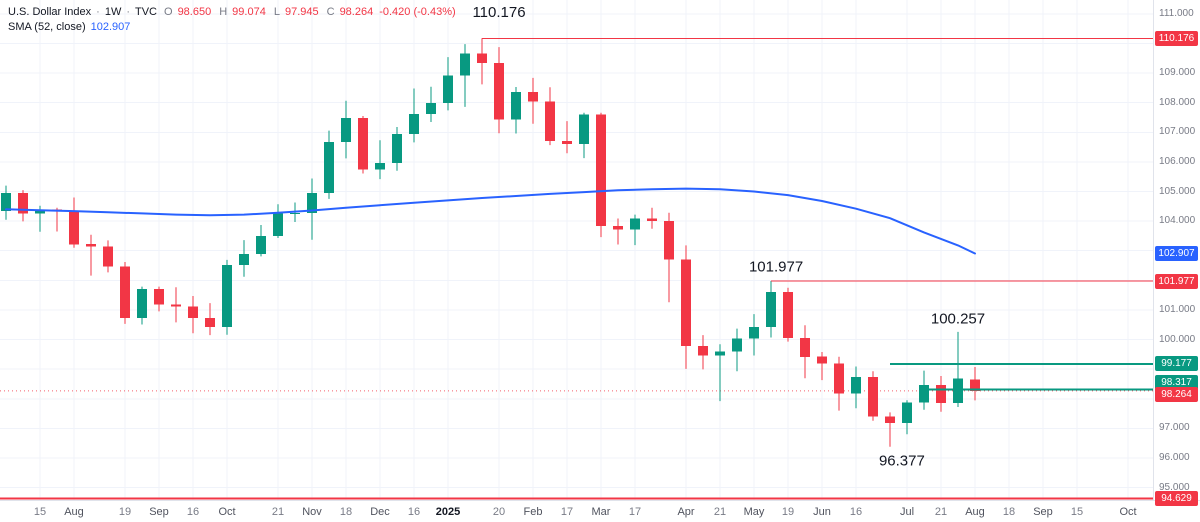 The image size is (1200, 522). I want to click on change-value: -0.420 (-0.43%), so click(417, 12).